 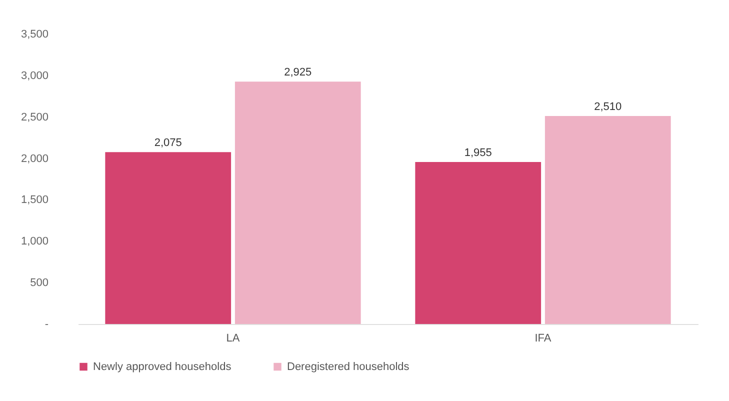 What do you see at coordinates (478, 153) in the screenshot?
I see `data-label: 1,955` at bounding box center [478, 153].